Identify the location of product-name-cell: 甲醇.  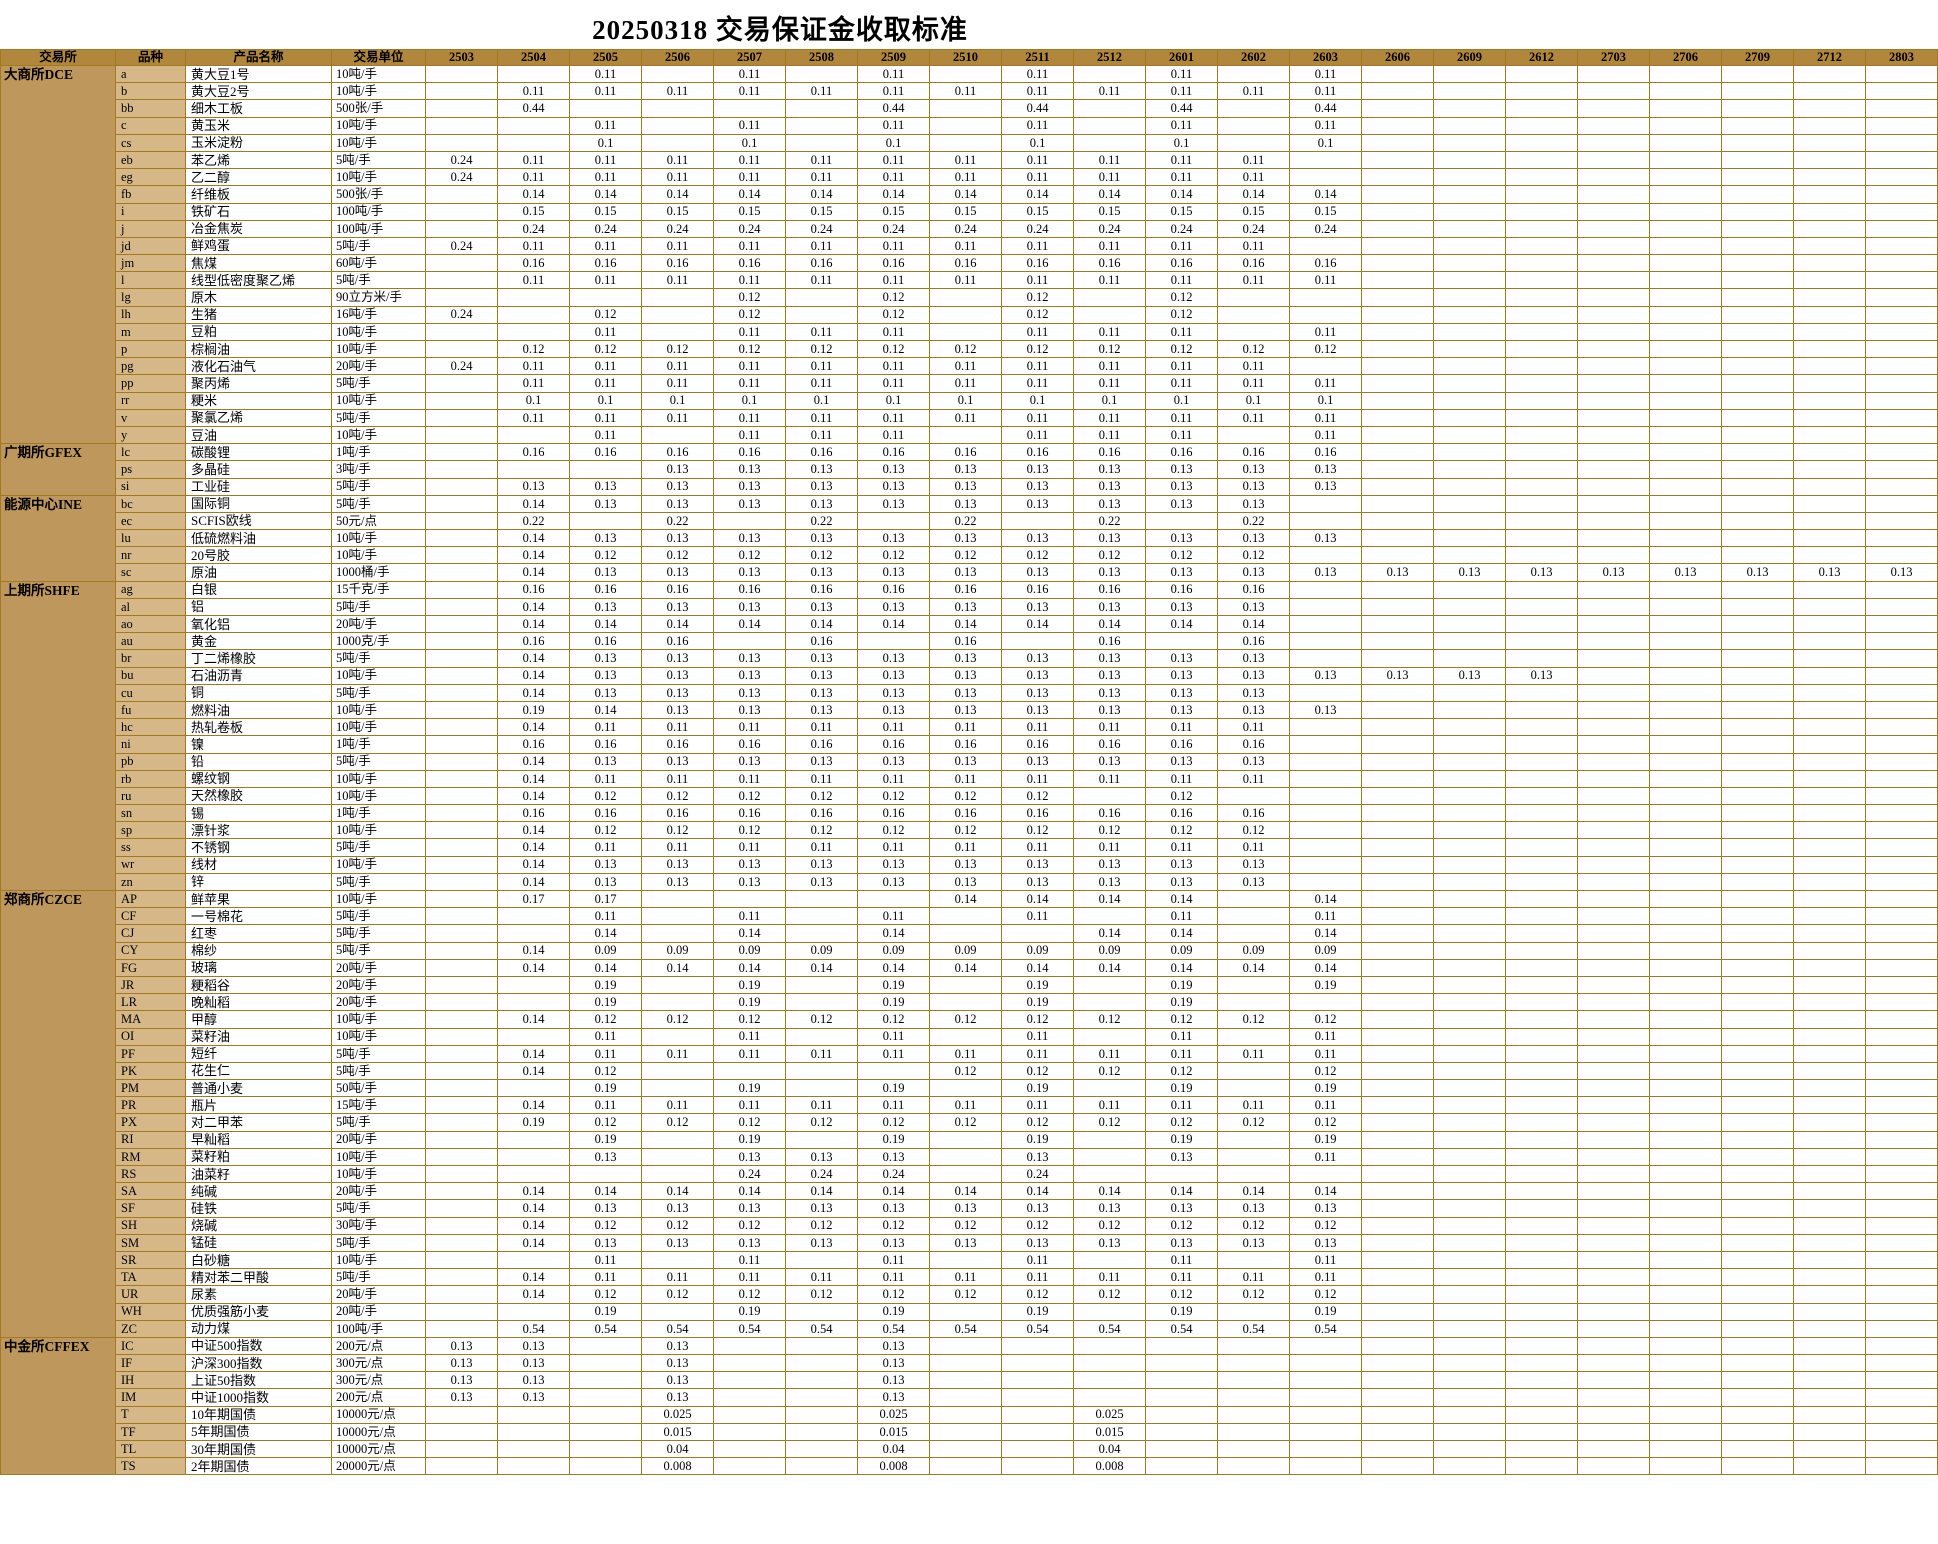
(258, 1019).